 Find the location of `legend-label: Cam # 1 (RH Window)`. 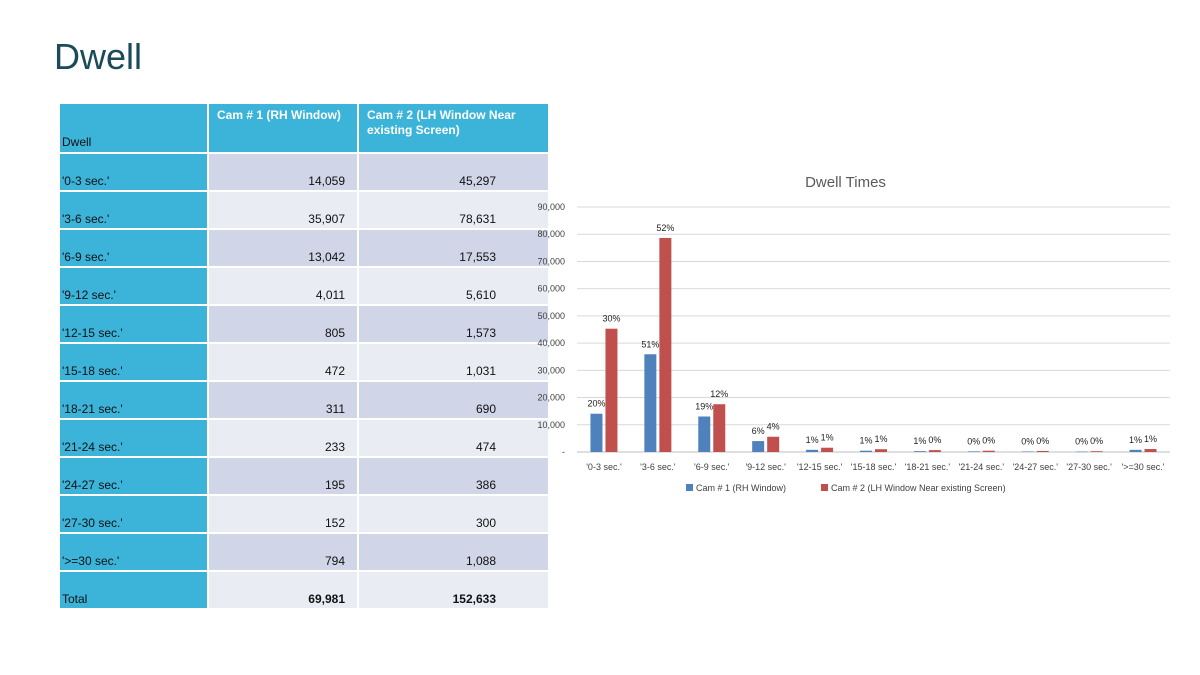

legend-label: Cam # 1 (RH Window) is located at coordinates (741, 488).